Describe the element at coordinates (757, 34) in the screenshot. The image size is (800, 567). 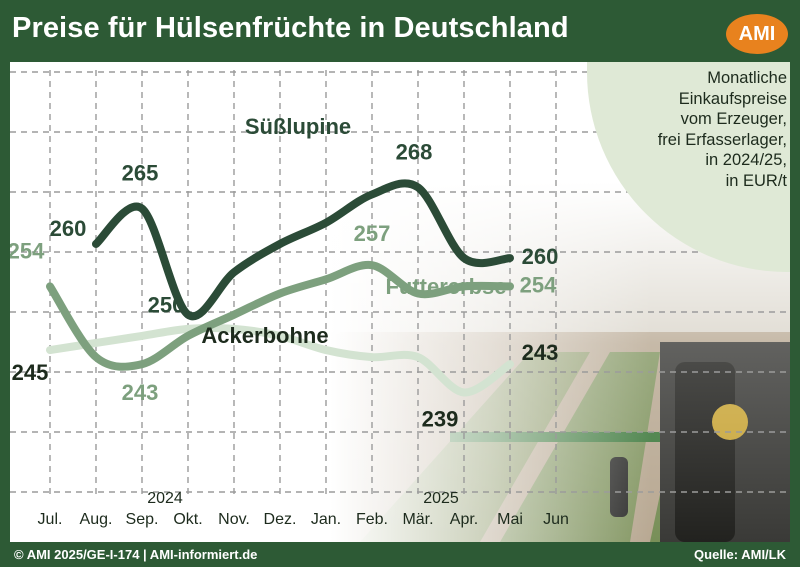
I see `ami-logo: AMI` at that location.